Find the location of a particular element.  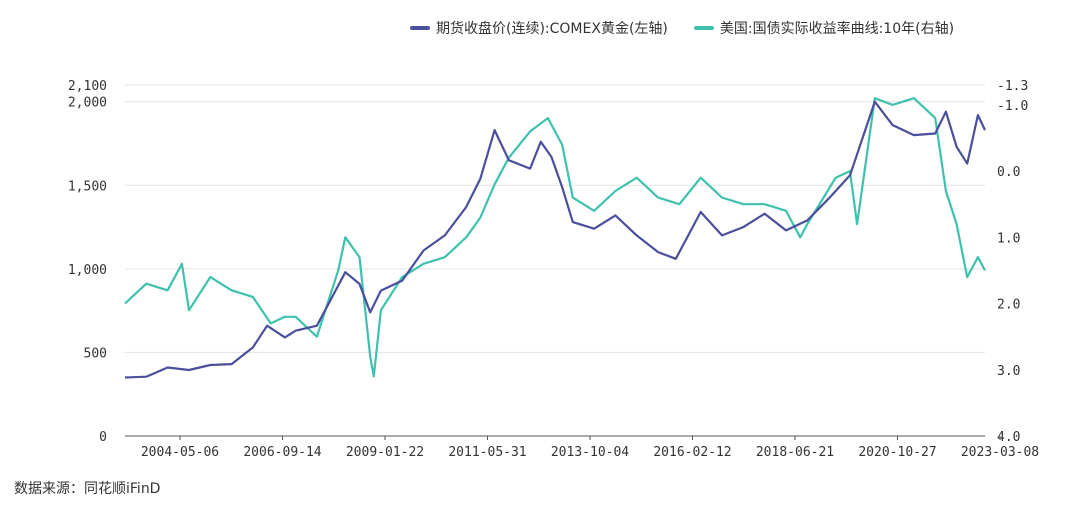

left-axis-tick-label: 1,500 is located at coordinates (87, 186).